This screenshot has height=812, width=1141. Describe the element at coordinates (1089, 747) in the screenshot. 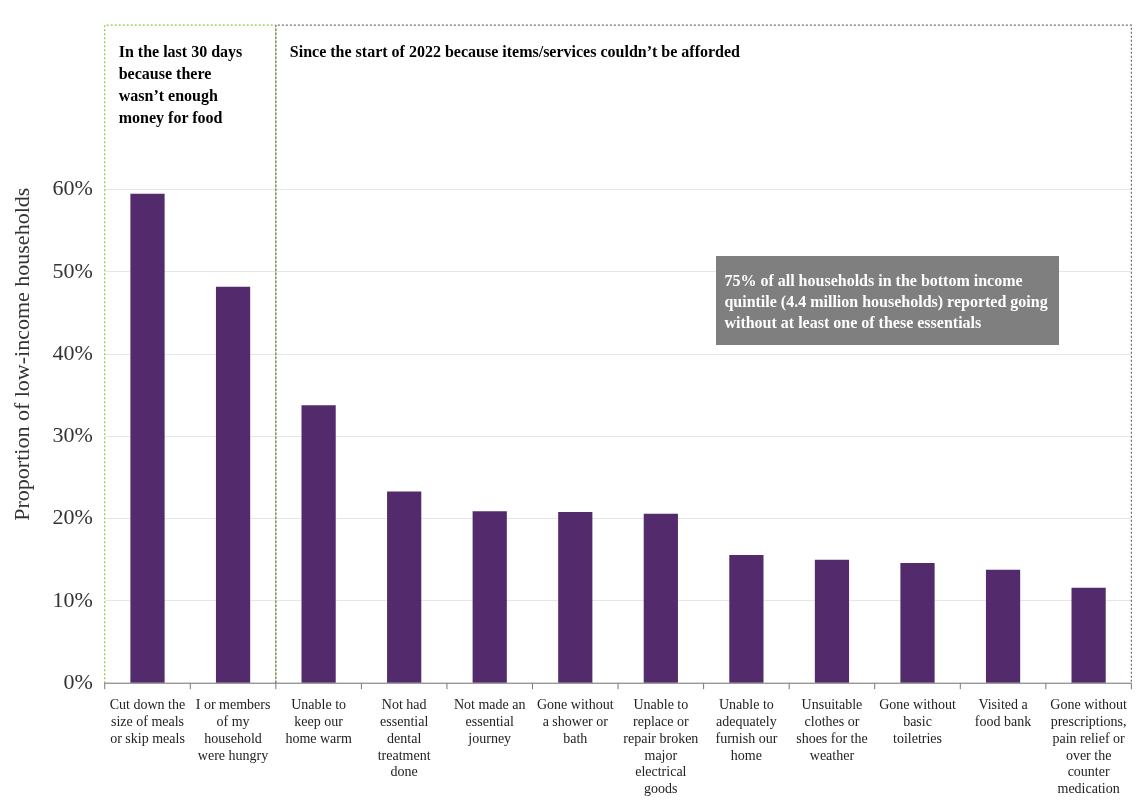

I see `x-tick-label: Gone without prescriptions, pain relief or over the counter medication` at that location.